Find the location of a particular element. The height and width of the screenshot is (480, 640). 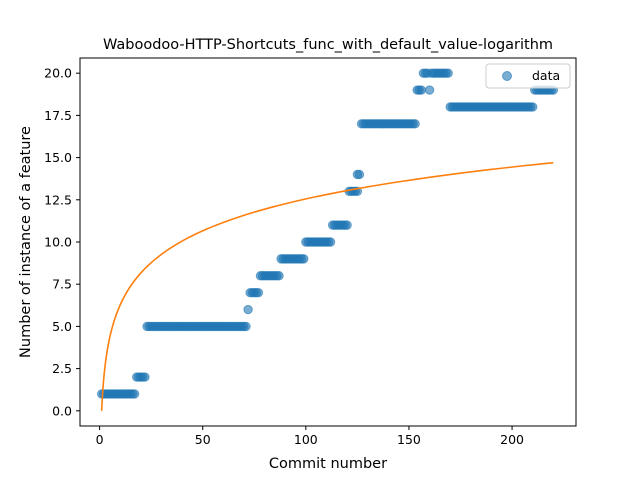

legend-box is located at coordinates (528, 76).